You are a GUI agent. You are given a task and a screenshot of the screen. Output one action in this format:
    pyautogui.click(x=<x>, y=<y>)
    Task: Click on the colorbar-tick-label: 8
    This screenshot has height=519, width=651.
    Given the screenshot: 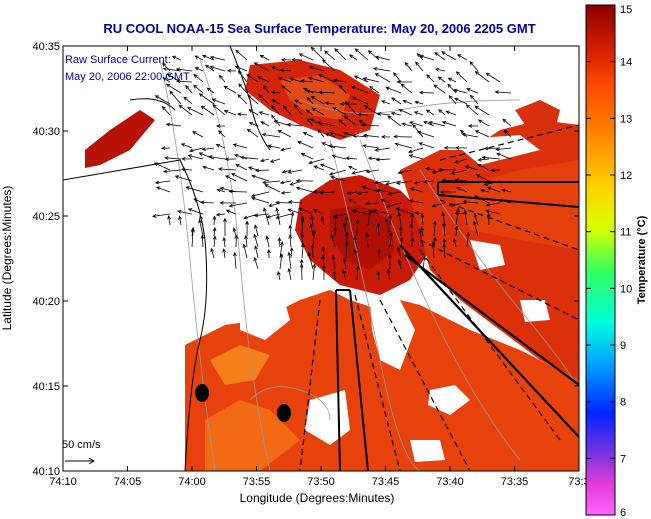 What is the action you would take?
    pyautogui.click(x=623, y=403)
    